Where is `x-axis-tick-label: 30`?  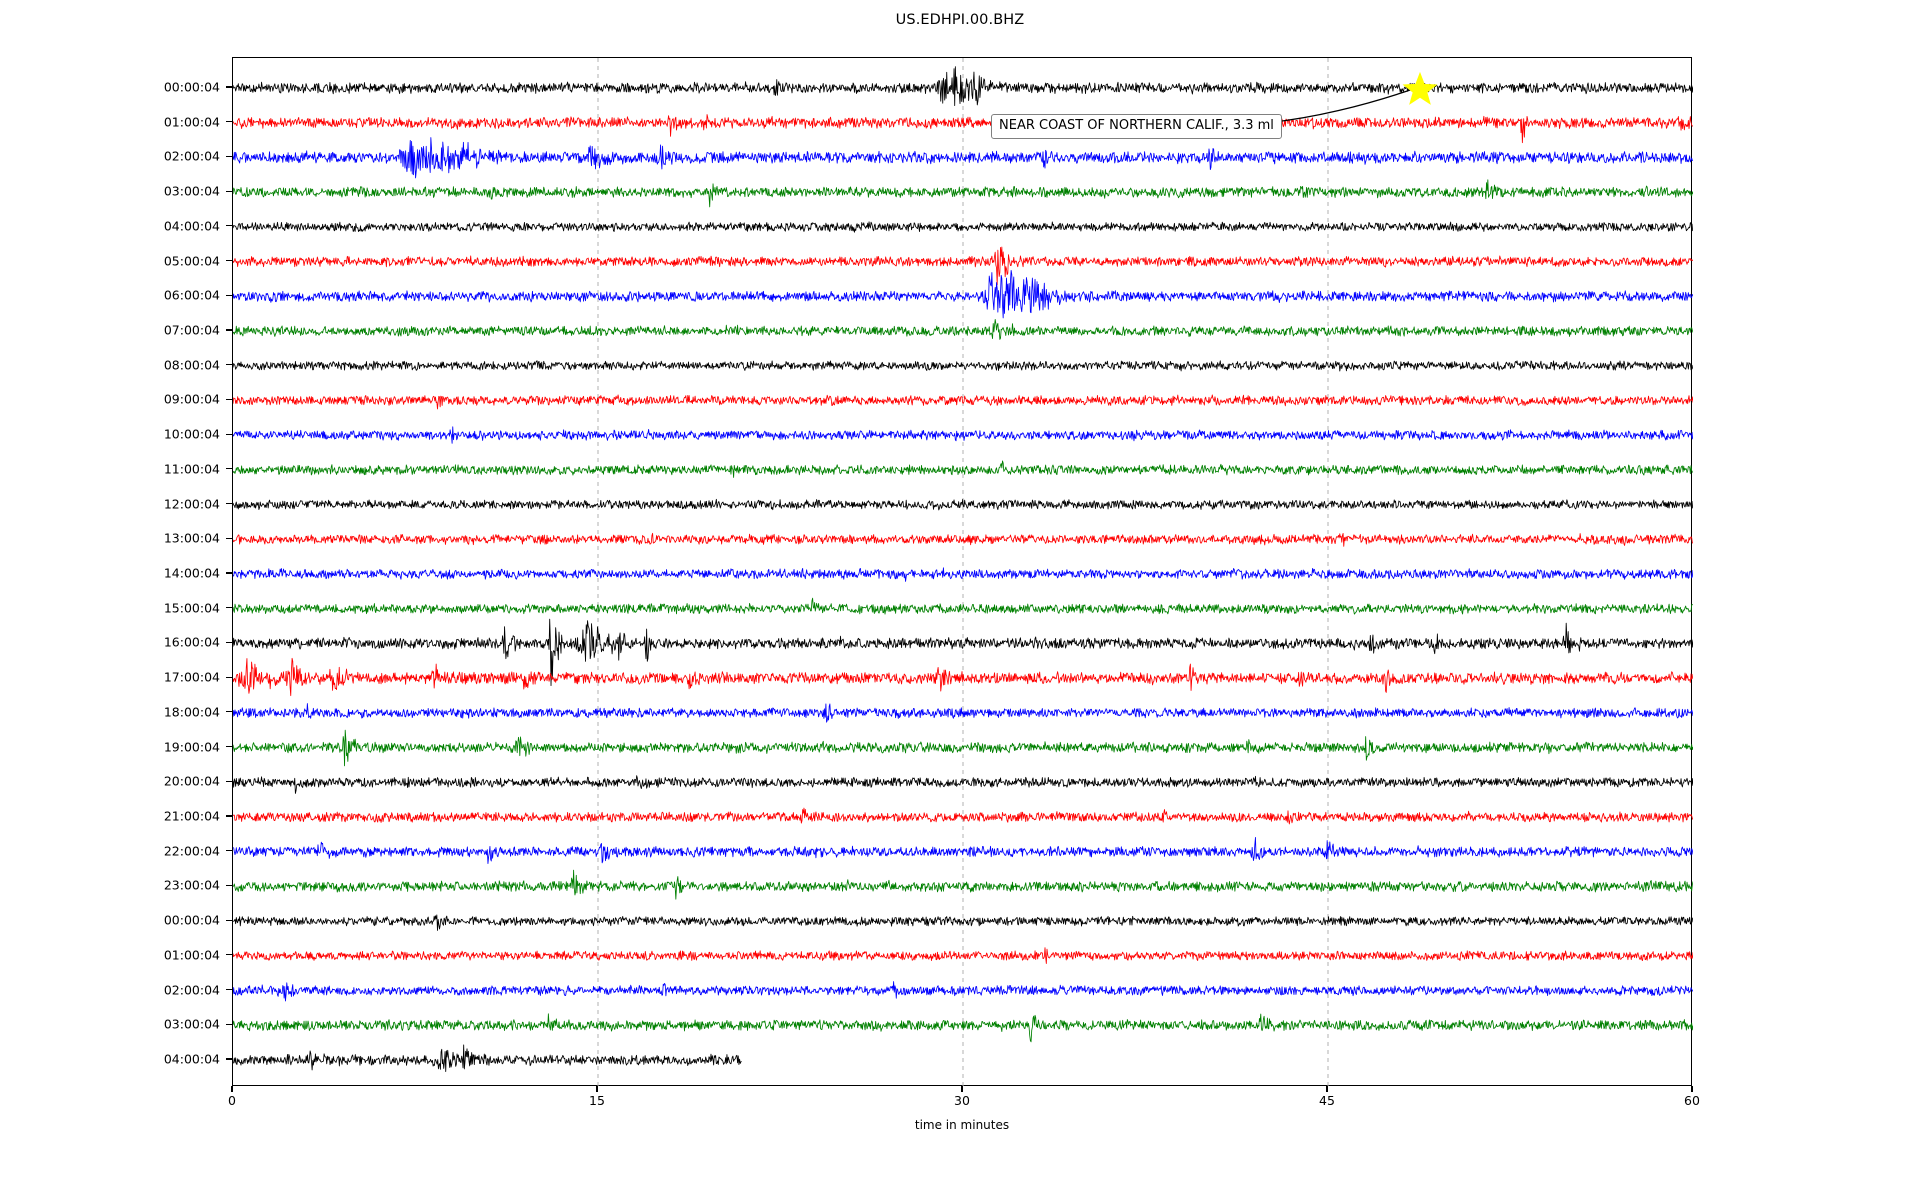 x-axis-tick-label: 30 is located at coordinates (962, 1100).